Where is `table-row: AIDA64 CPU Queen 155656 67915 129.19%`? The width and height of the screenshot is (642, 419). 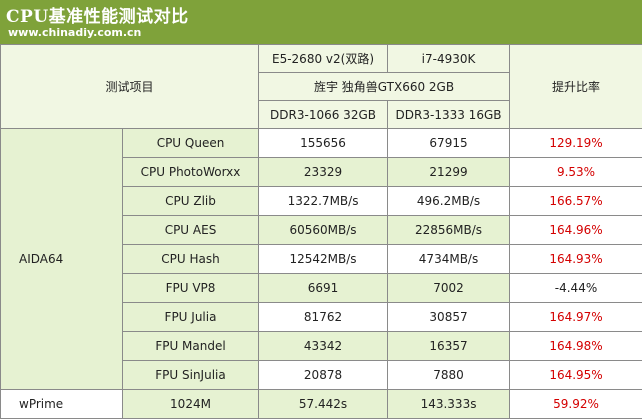
table-row: AIDA64 CPU Queen 155656 67915 129.19% is located at coordinates (321, 143).